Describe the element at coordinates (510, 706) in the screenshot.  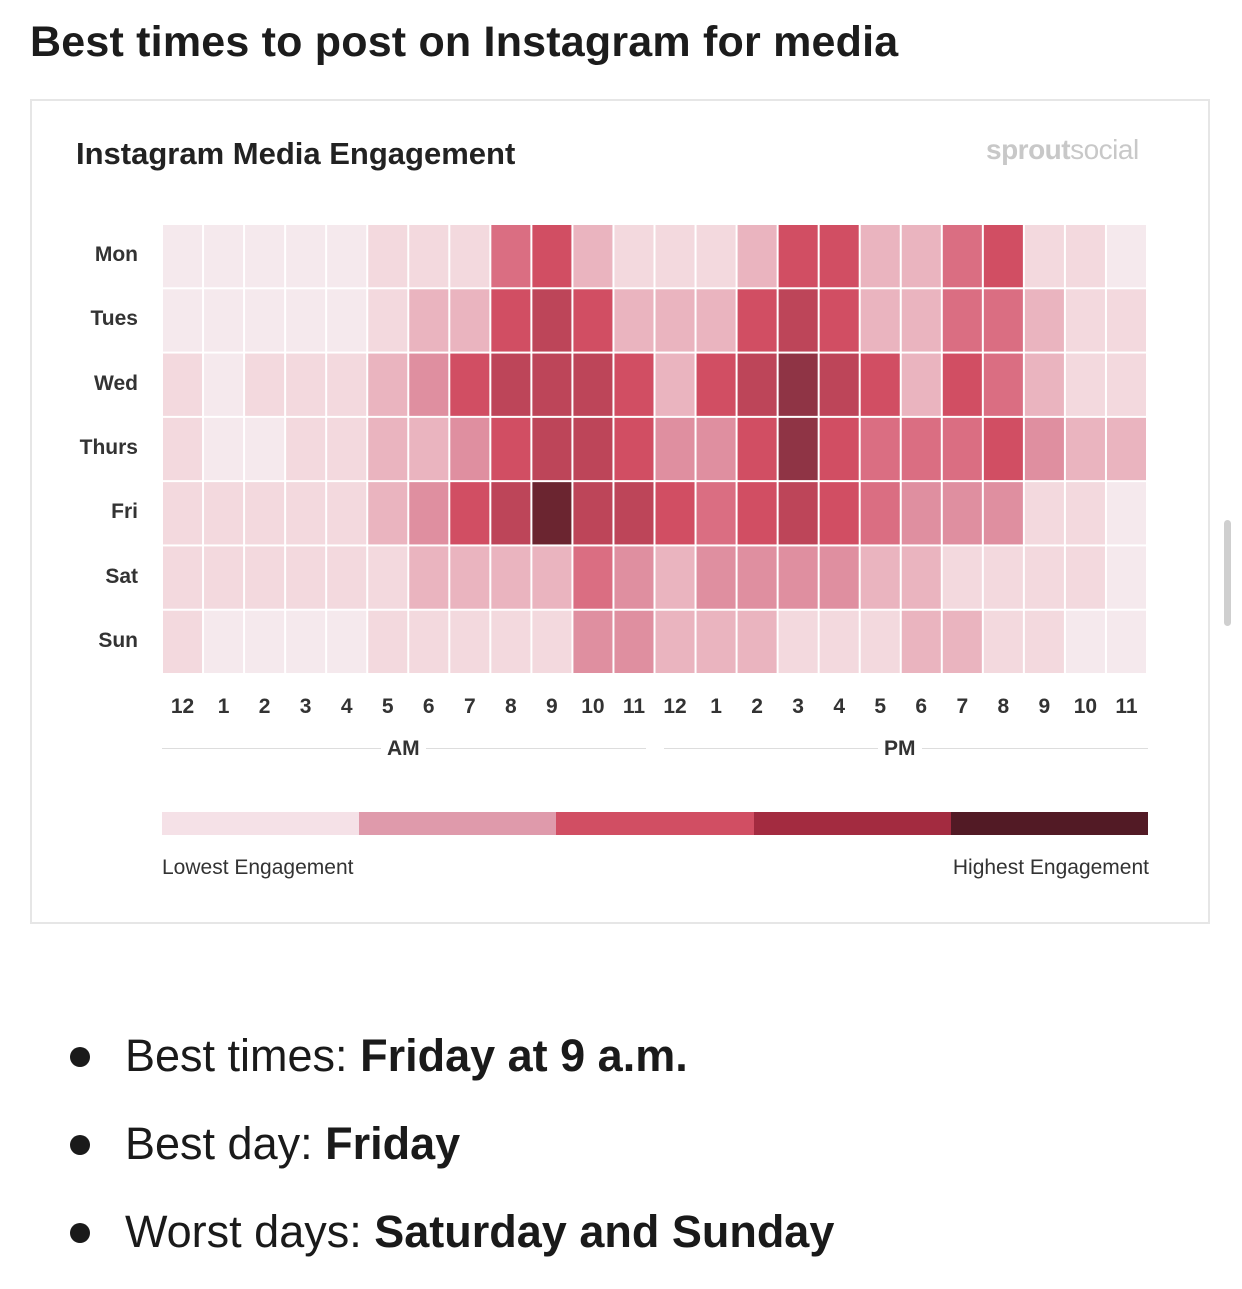
I see `hour-tick-label: 8` at that location.